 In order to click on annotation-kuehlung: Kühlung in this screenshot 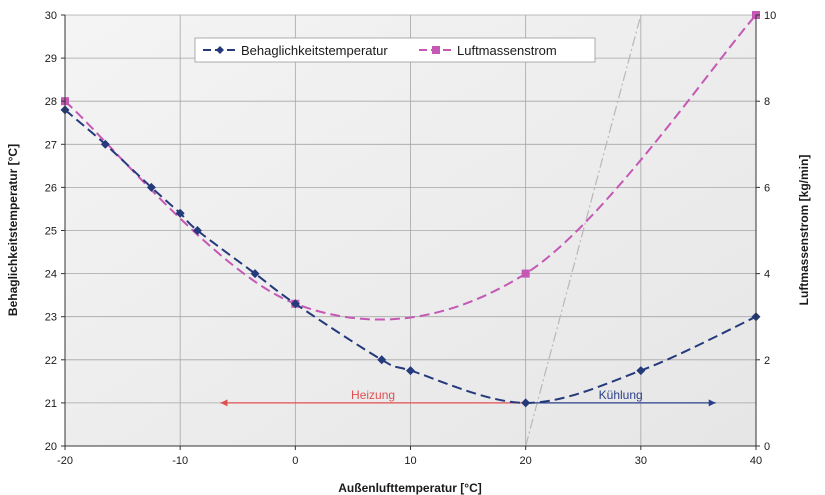, I will do `click(620, 397)`.